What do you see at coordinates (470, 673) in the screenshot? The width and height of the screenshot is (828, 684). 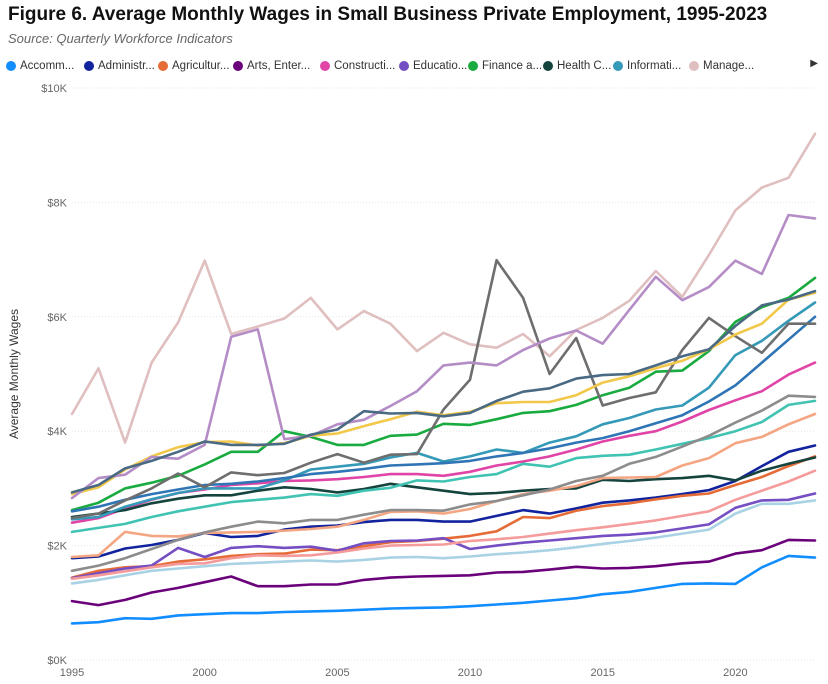 I see `x-tick-label: 2010` at bounding box center [470, 673].